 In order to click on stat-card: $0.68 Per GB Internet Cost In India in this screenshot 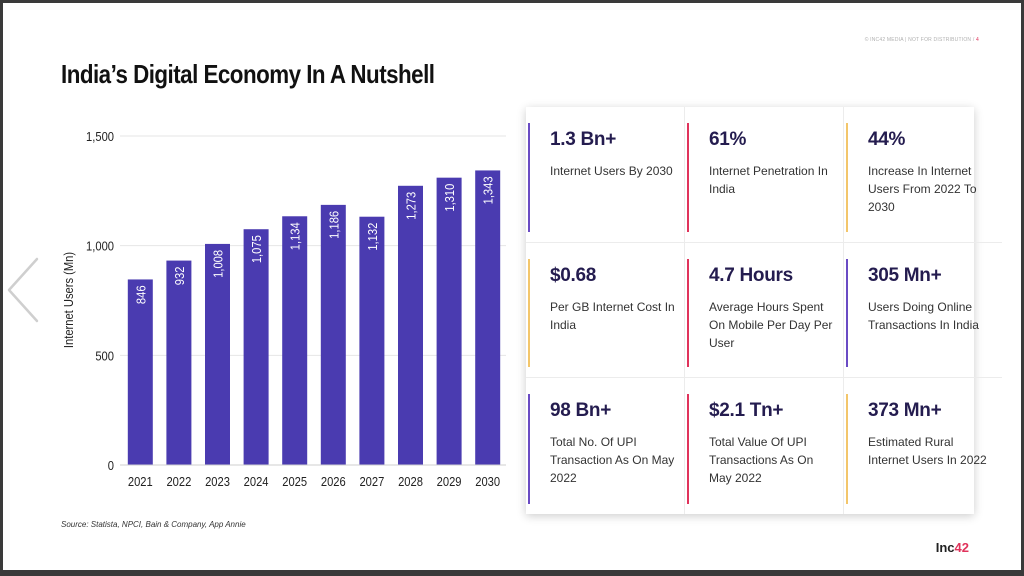, I will do `click(605, 310)`.